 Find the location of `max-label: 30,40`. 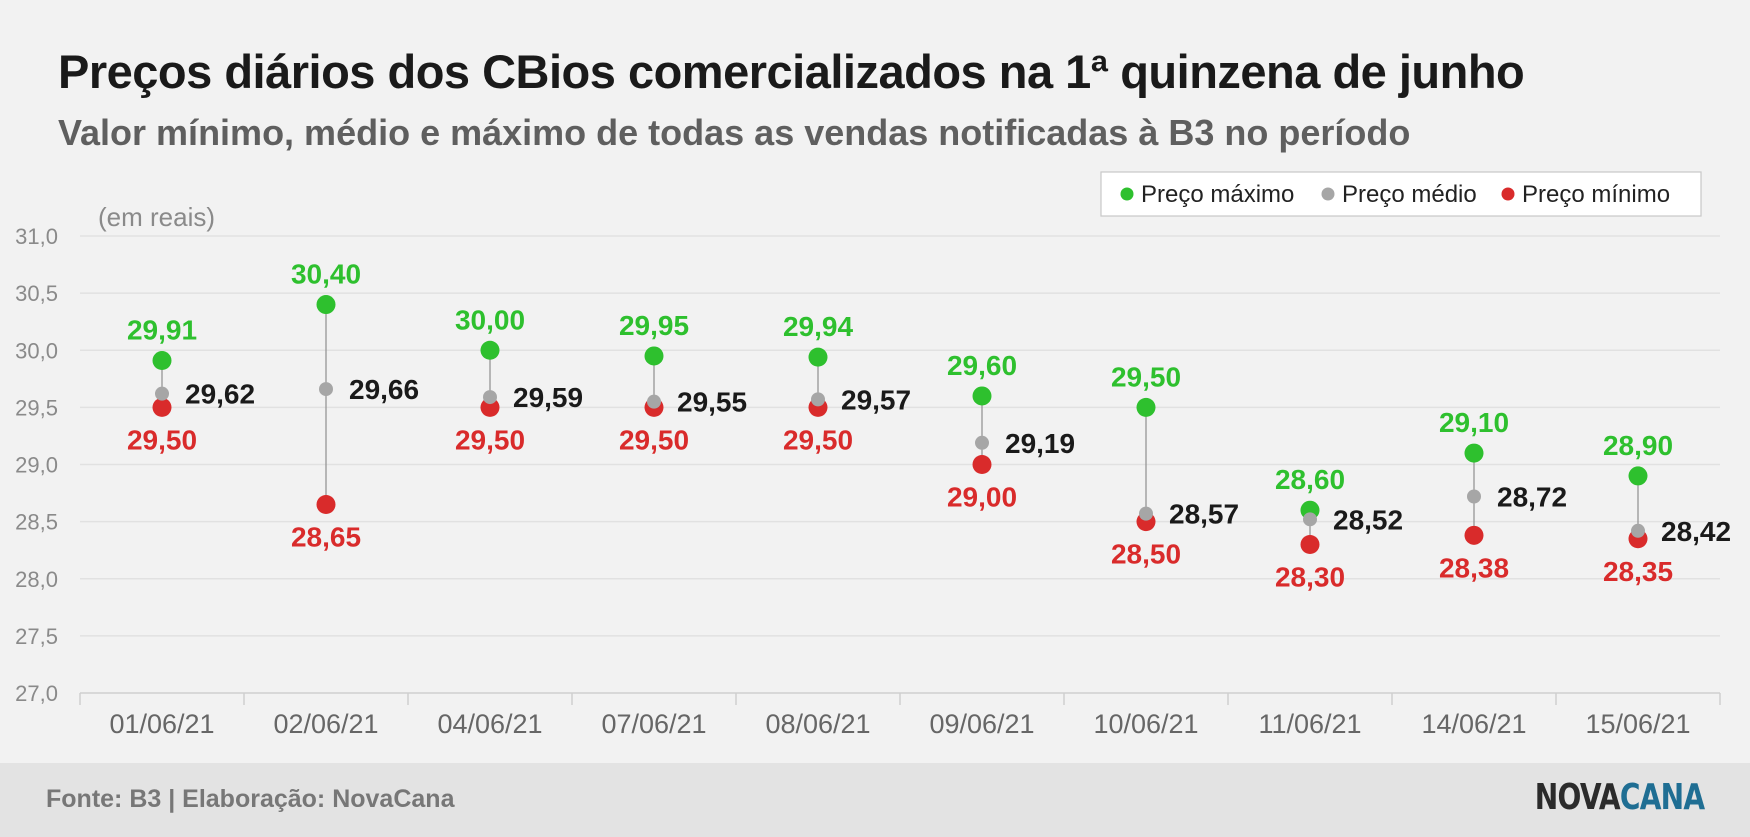

max-label: 30,40 is located at coordinates (326, 274).